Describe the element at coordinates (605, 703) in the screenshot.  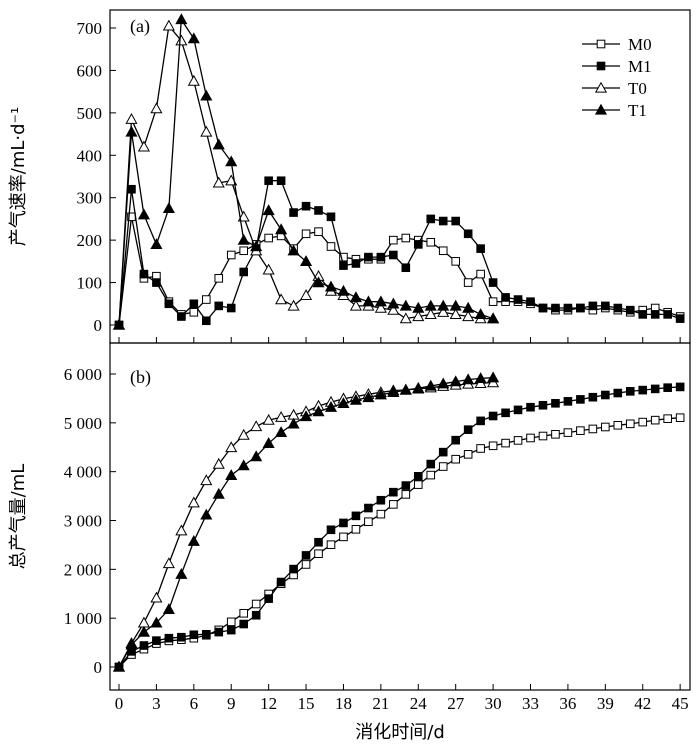
I see `x-tick-label: 39` at that location.